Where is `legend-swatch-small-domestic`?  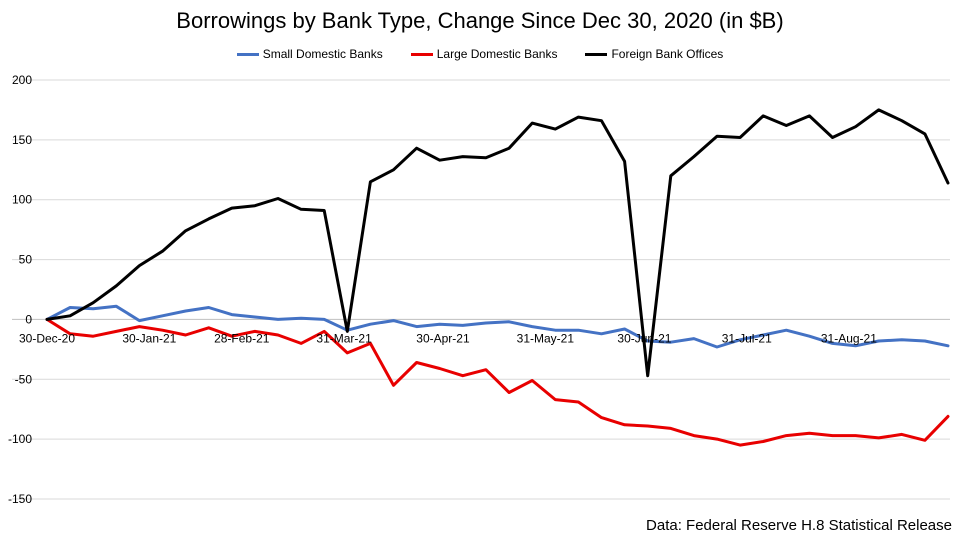
legend-swatch-small-domestic is located at coordinates (247, 54).